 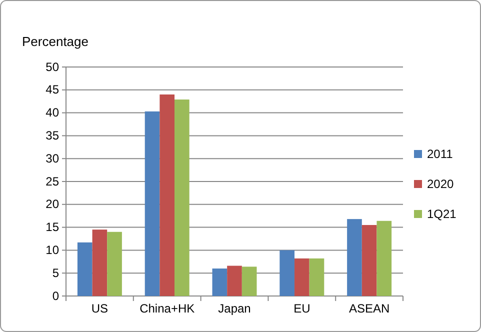 I want to click on y-tick-label: 0, so click(x=56, y=295).